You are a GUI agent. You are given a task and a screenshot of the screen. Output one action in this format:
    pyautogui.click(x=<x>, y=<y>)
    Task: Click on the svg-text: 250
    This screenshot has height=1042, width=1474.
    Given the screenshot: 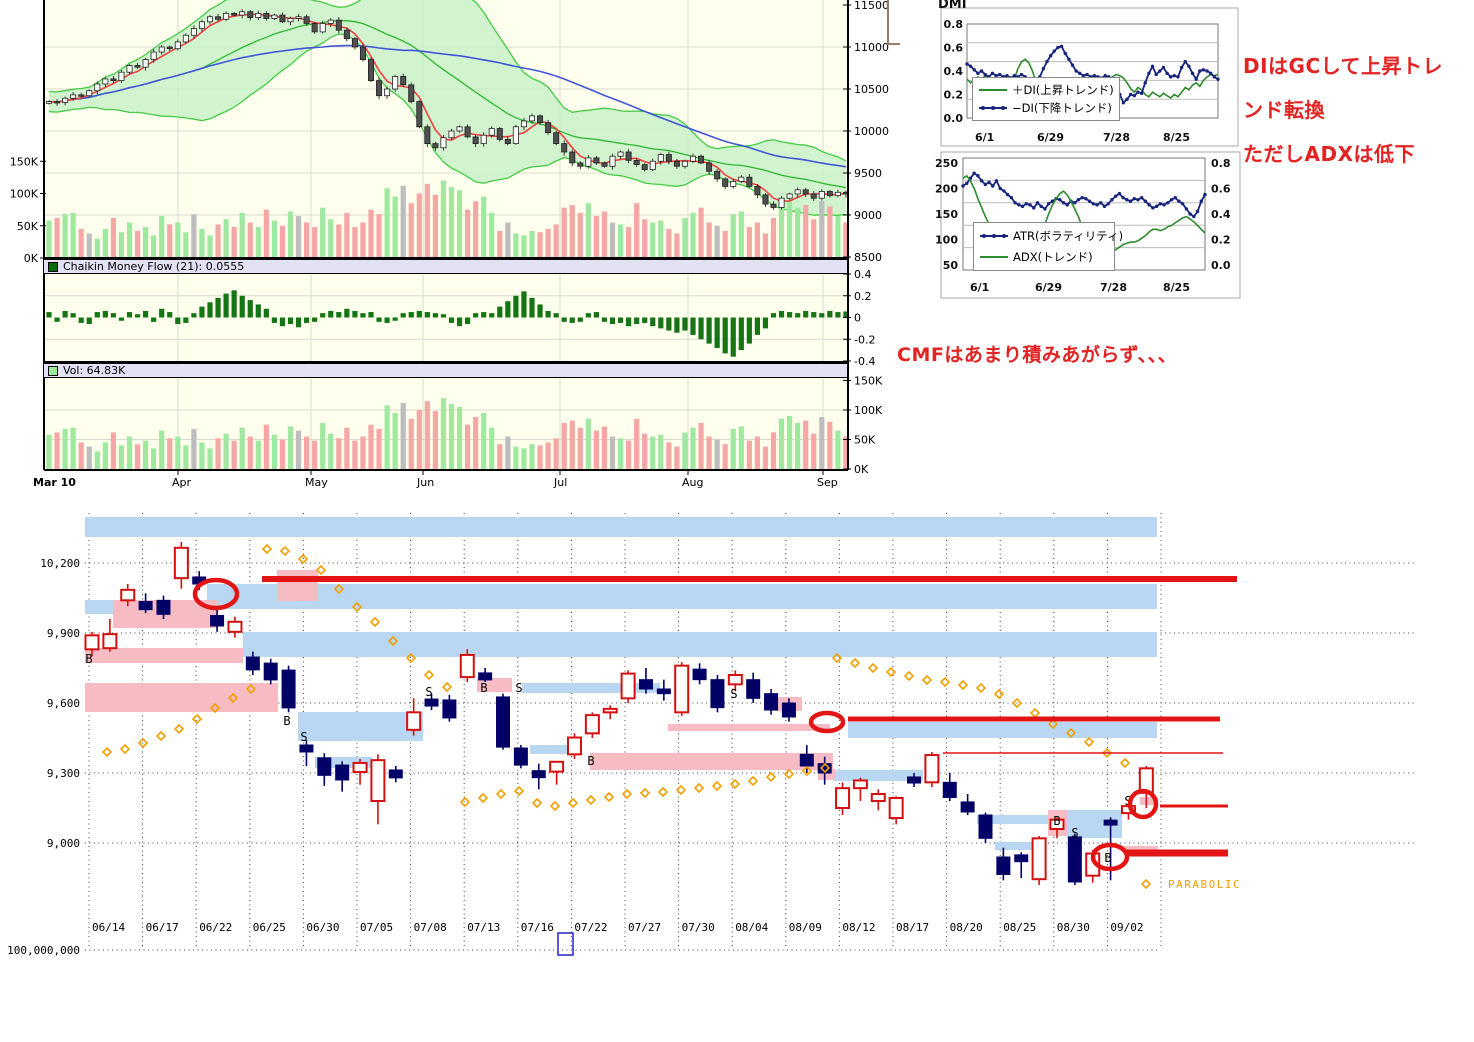 What is the action you would take?
    pyautogui.click(x=946, y=163)
    